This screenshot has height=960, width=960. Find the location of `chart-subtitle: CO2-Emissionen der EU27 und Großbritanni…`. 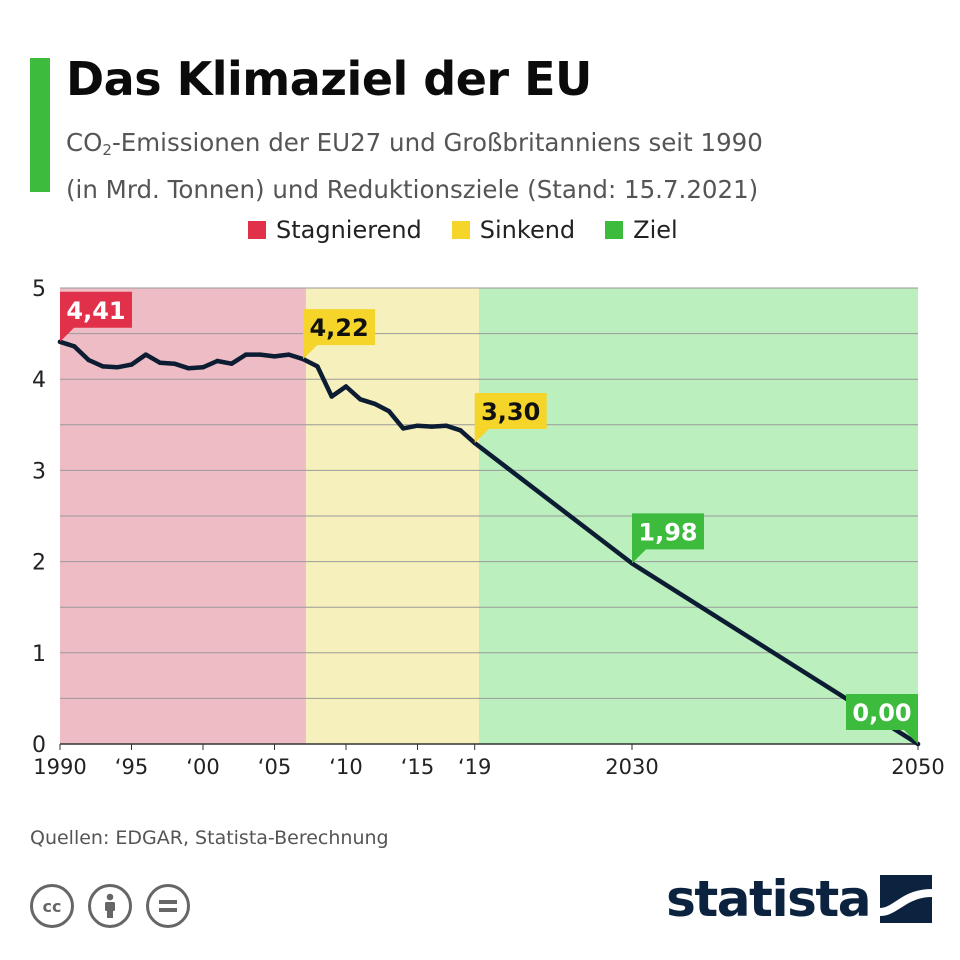

chart-subtitle: CO2-Emissionen der EU27 und Großbritanni… is located at coordinates (506, 166).